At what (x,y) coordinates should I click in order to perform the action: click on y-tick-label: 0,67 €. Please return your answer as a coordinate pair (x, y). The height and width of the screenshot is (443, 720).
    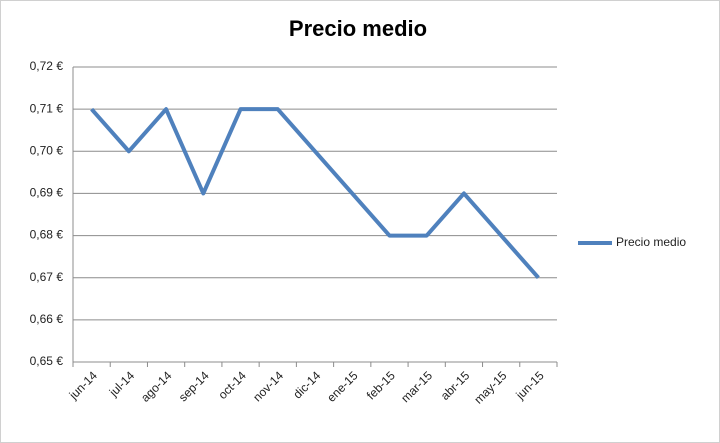
    Looking at the image, I should click on (47, 277).